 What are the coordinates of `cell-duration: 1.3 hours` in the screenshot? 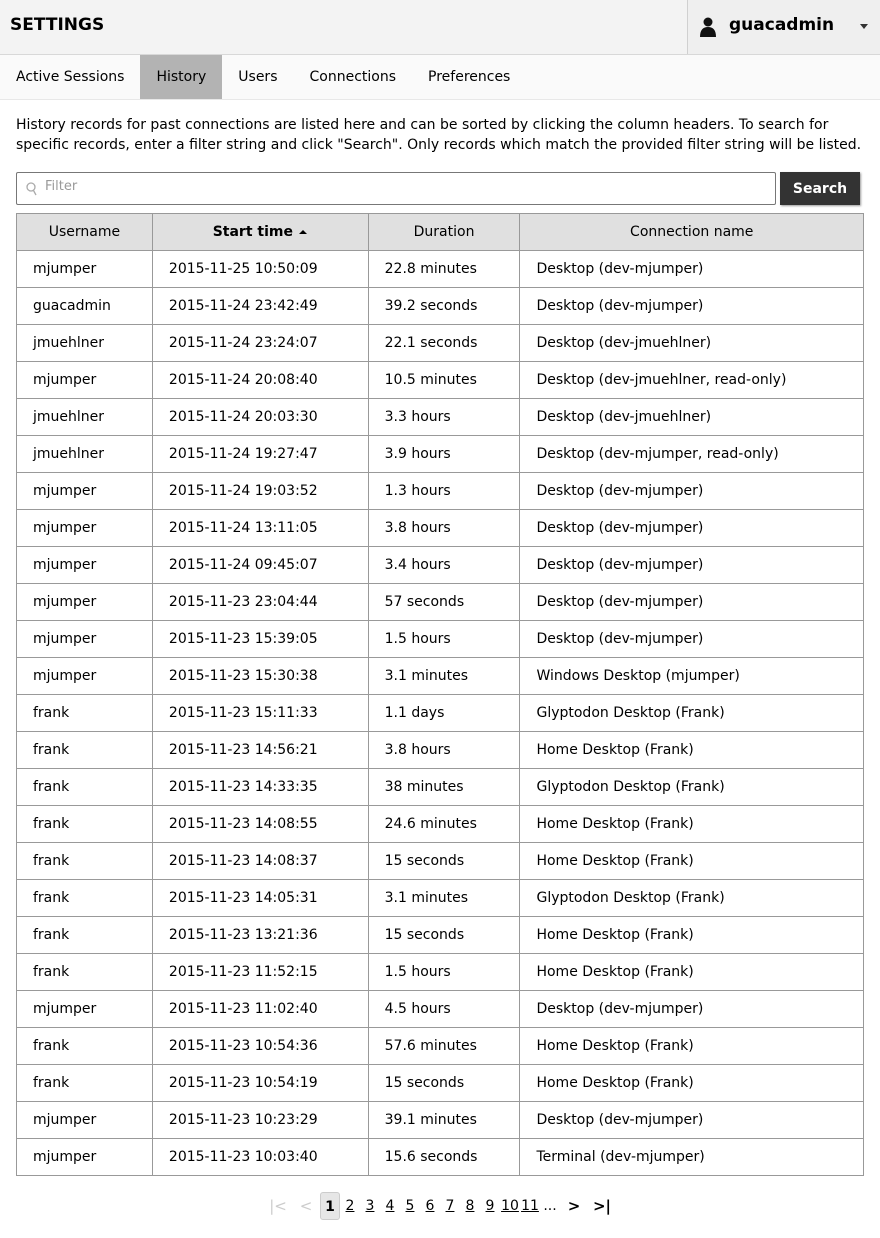 It's located at (444, 491).